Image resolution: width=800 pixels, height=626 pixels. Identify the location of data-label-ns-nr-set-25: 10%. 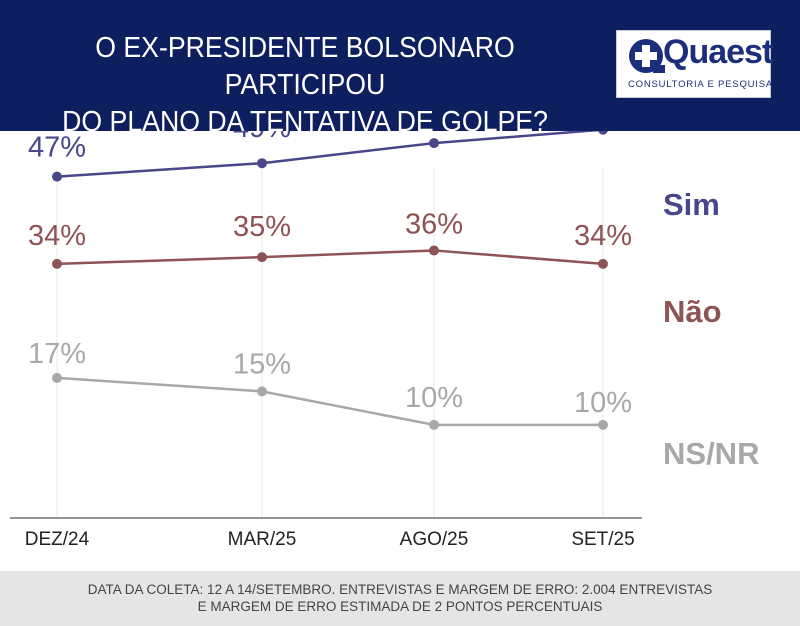
(603, 403).